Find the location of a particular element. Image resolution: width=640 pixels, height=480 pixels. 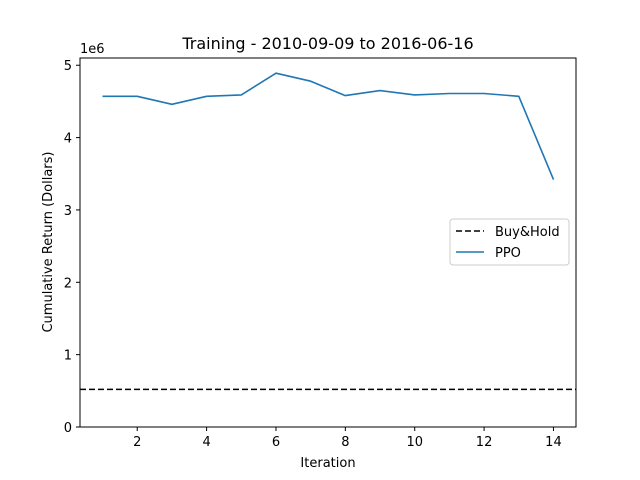

legend: Buy&Hold PPO is located at coordinates (509, 242).